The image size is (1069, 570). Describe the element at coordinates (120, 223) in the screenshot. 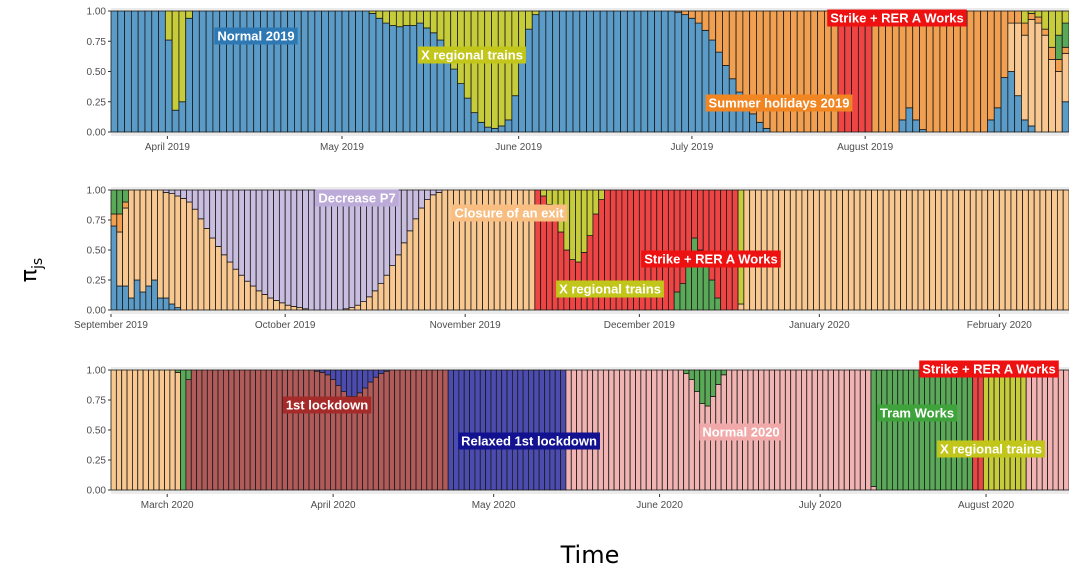

I see `bar-segment-summer` at that location.